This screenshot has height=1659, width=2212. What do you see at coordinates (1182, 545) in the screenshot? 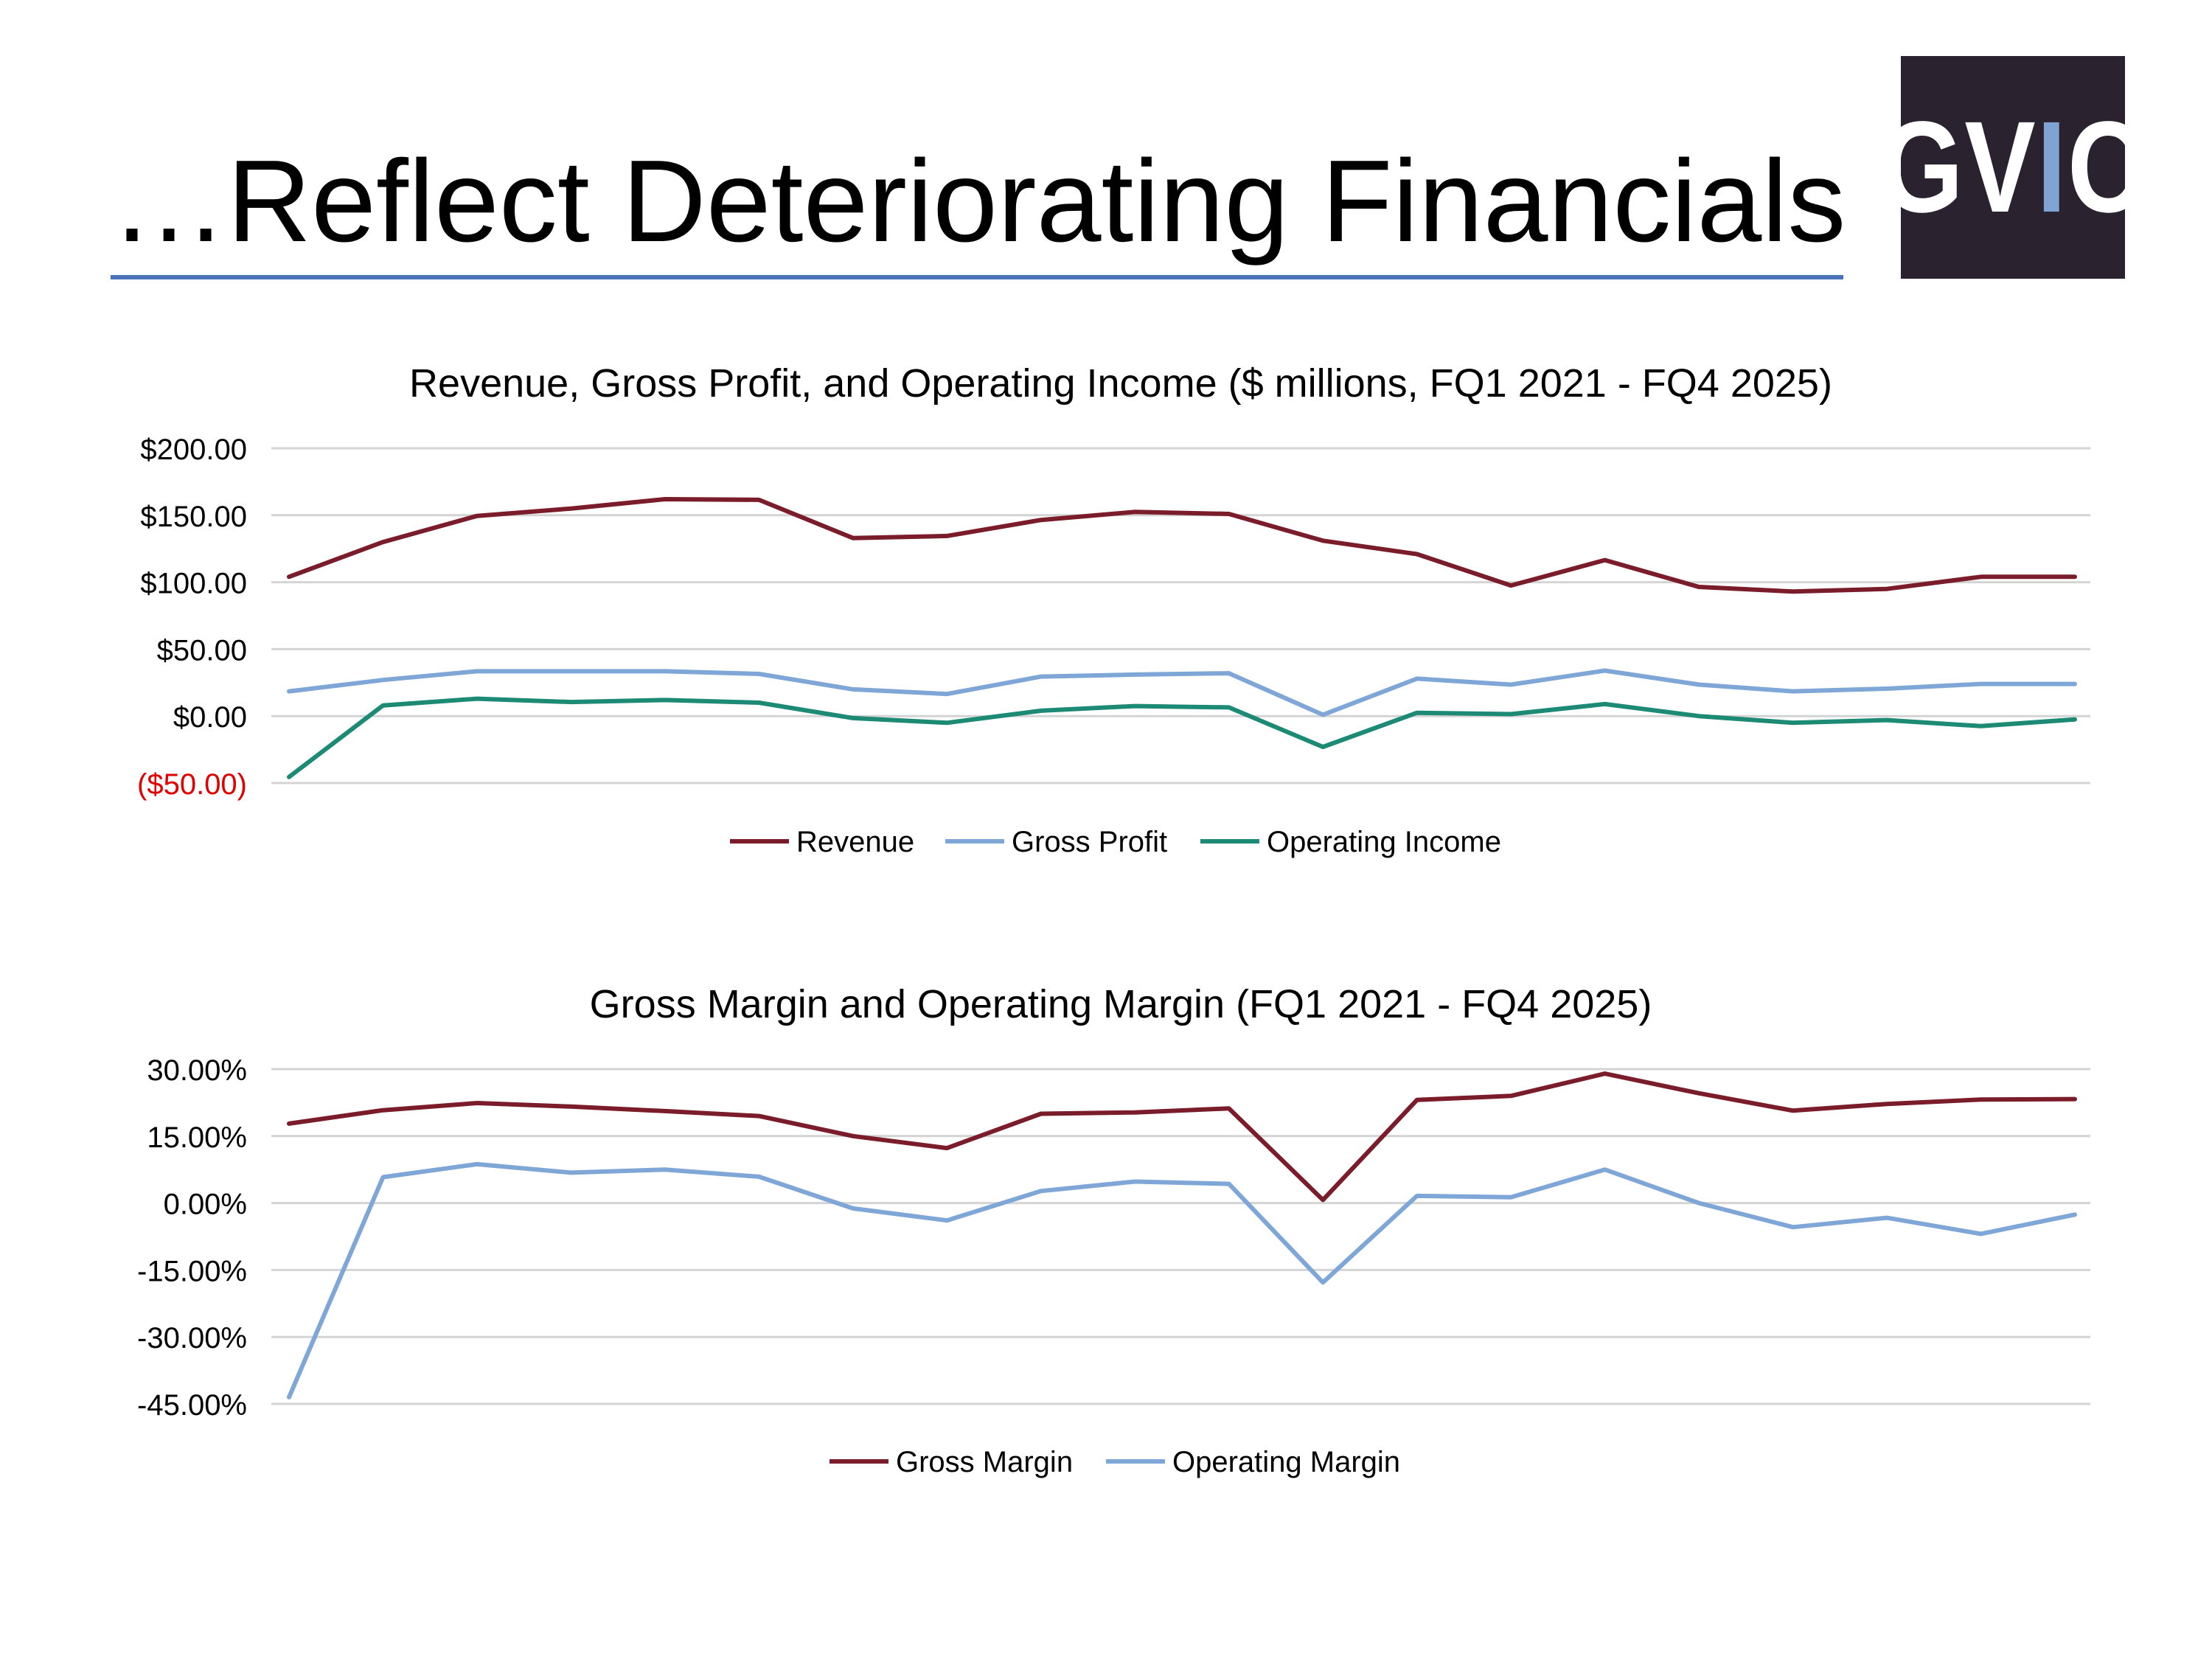
I see `series-line-revenue` at bounding box center [1182, 545].